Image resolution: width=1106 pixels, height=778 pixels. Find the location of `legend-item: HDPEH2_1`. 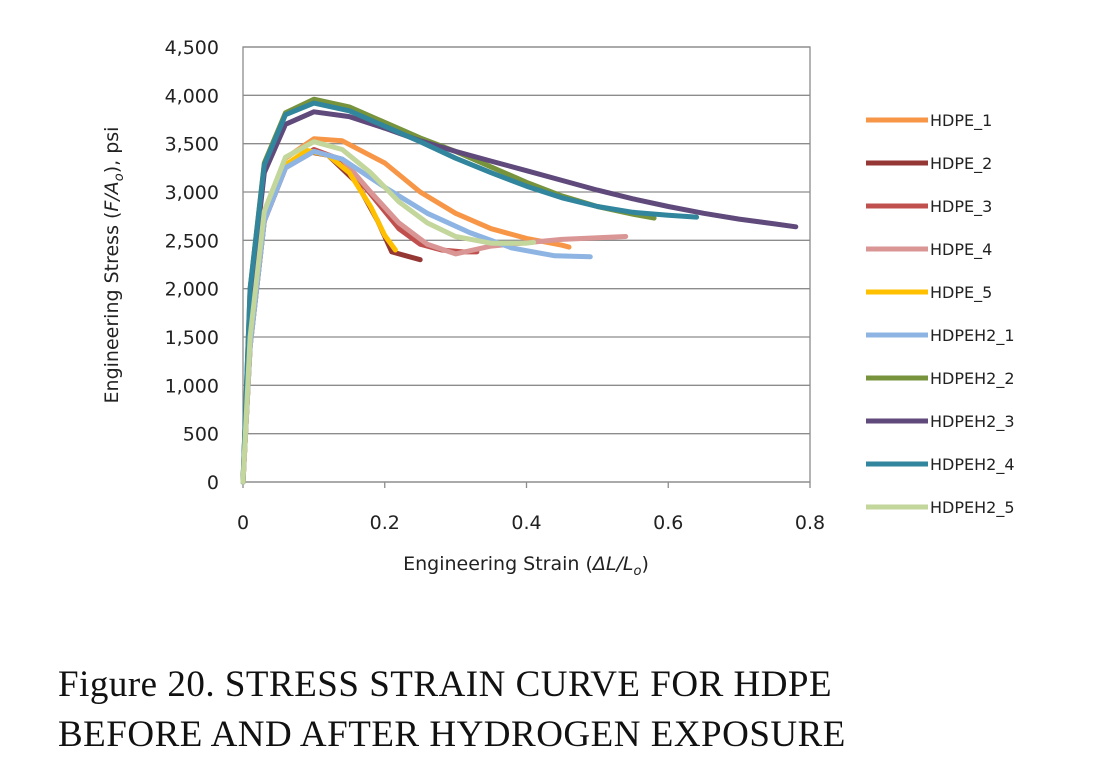

legend-item: HDPEH2_1 is located at coordinates (940, 336).